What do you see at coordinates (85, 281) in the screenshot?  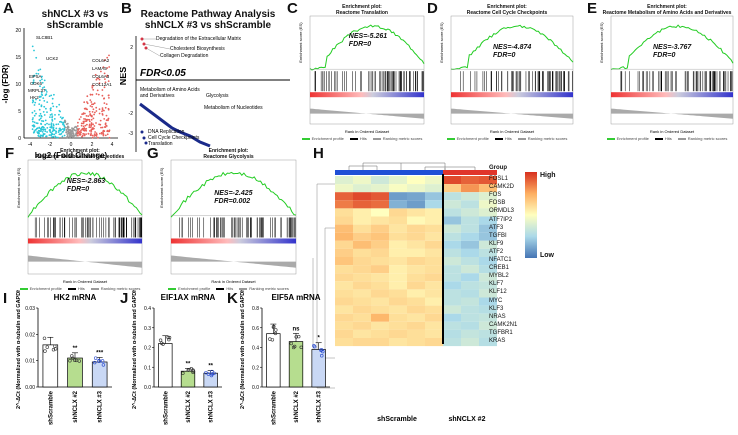 I see `gsea-xlabel: Rank in Ordered Dataset` at bounding box center [85, 281].